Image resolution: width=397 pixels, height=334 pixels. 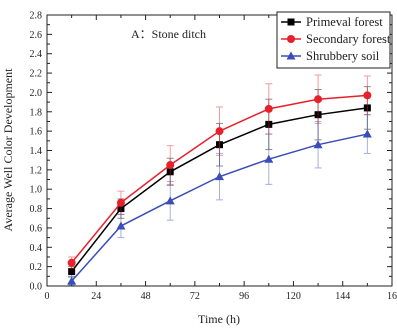 I want to click on y-tick-label: 0.6, so click(x=36, y=228).